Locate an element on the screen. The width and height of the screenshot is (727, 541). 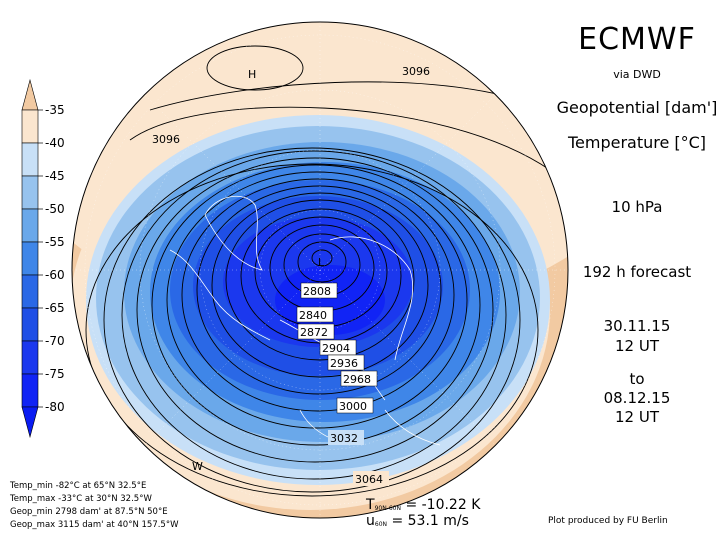
valid-date: 08.12.15 is located at coordinates (637, 398).